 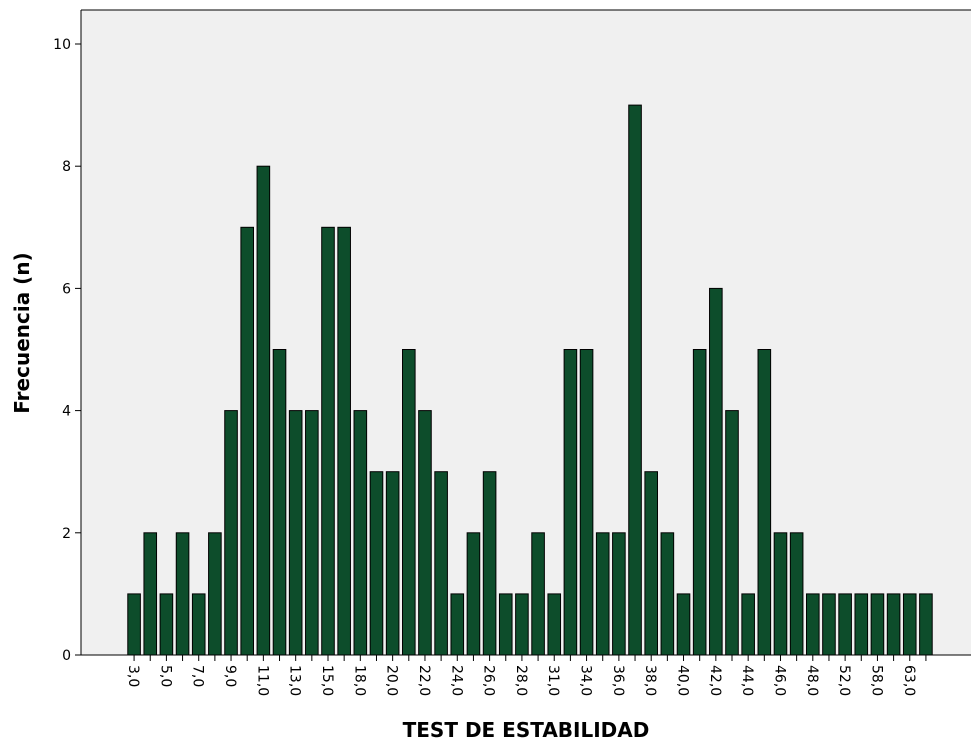 I want to click on x-tick-label: 46,0, so click(x=779, y=680).